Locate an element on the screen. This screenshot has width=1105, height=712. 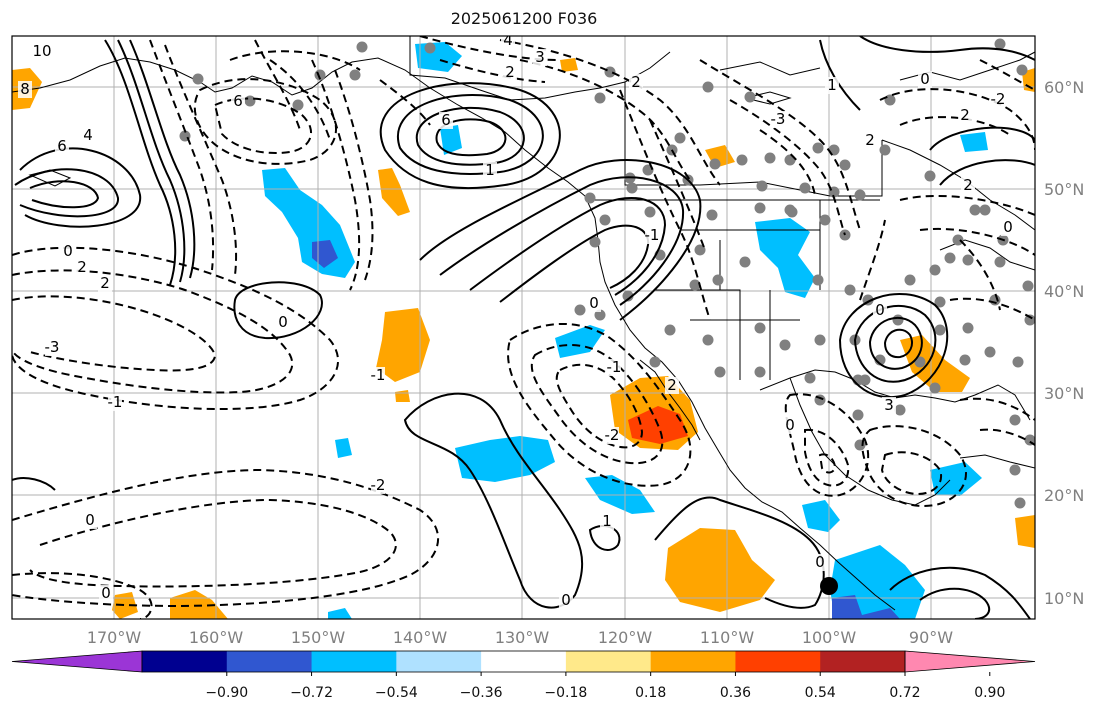
lon-label: 110°W is located at coordinates (727, 637).